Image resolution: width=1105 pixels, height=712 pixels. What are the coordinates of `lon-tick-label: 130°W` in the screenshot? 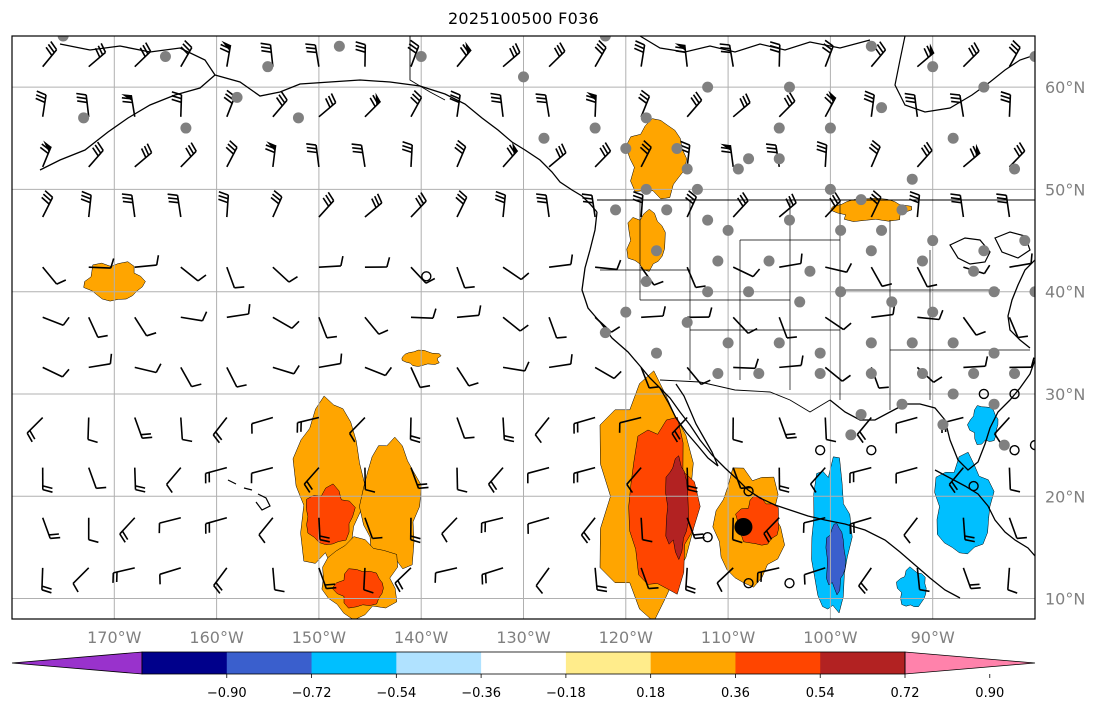 It's located at (523, 637).